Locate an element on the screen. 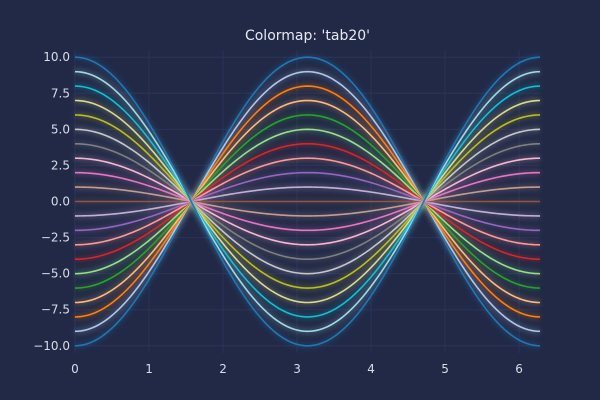 The width and height of the screenshot is (600, 400). x-tick-label: 6 is located at coordinates (519, 369).